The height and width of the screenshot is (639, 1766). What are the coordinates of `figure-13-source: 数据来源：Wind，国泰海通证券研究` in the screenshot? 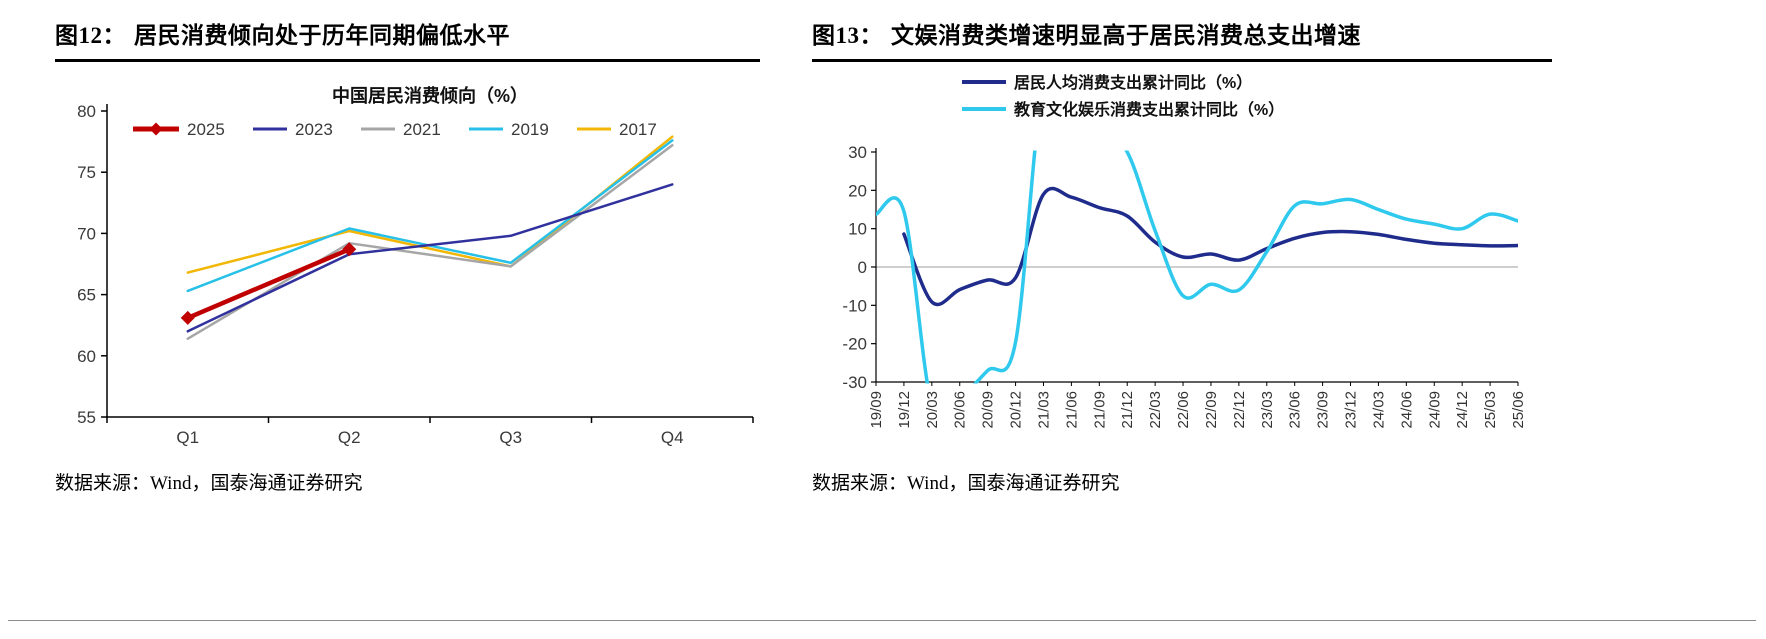 It's located at (966, 483).